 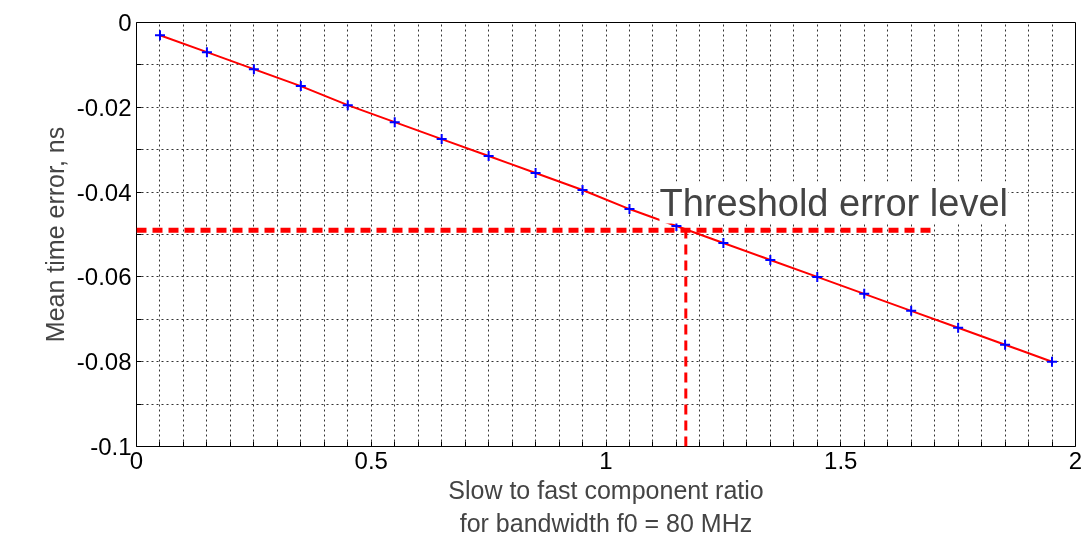 What do you see at coordinates (54, 234) in the screenshot?
I see `y-axis-title: Mean time error, ns` at bounding box center [54, 234].